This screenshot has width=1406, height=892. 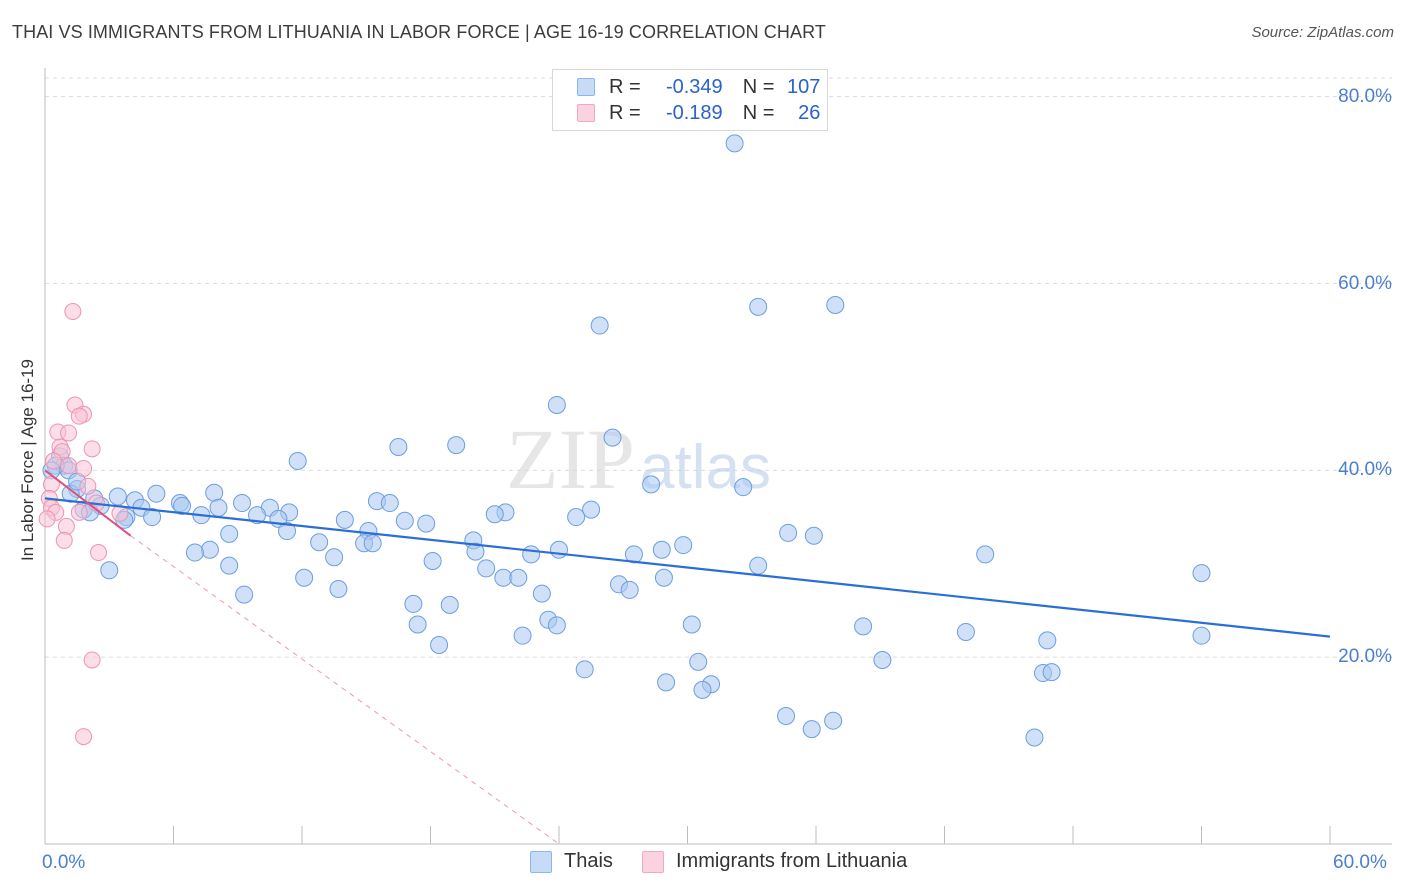 What do you see at coordinates (1365, 283) in the screenshot?
I see `y-tick-label: 60.0%` at bounding box center [1365, 283].